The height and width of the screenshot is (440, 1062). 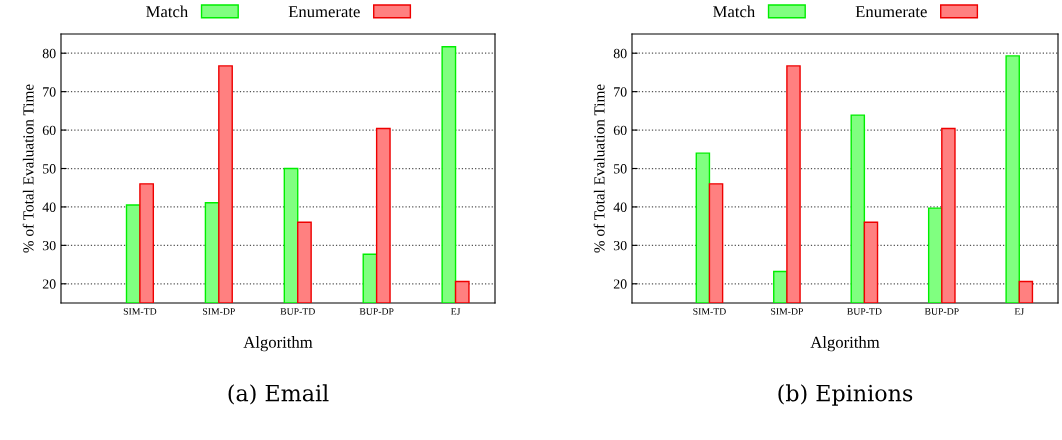 I want to click on text: (a) Email, so click(x=278, y=394).